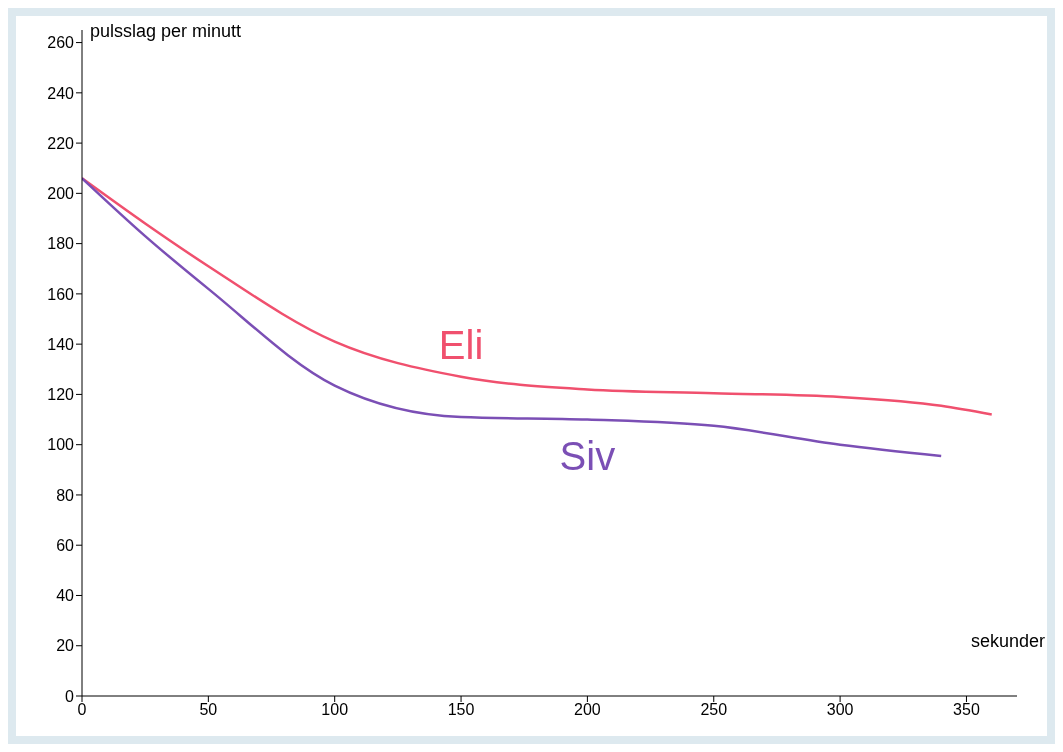 The width and height of the screenshot is (1063, 752). I want to click on y-tick-label: 100, so click(61, 445).